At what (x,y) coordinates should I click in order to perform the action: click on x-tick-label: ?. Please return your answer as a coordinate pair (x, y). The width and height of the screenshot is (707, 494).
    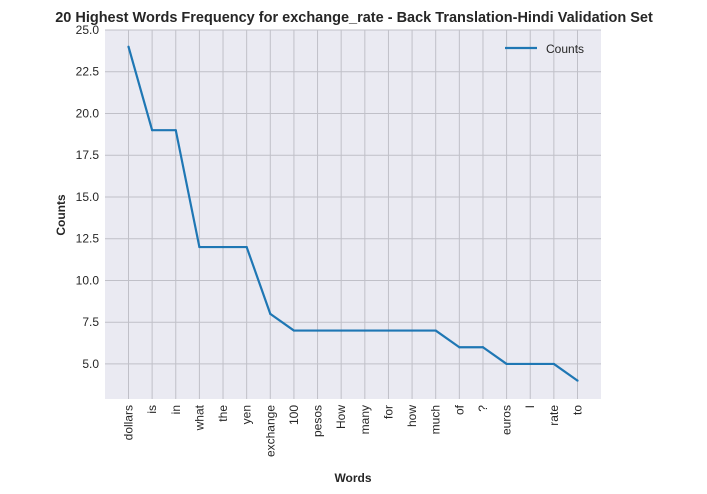
    Looking at the image, I should click on (483, 408).